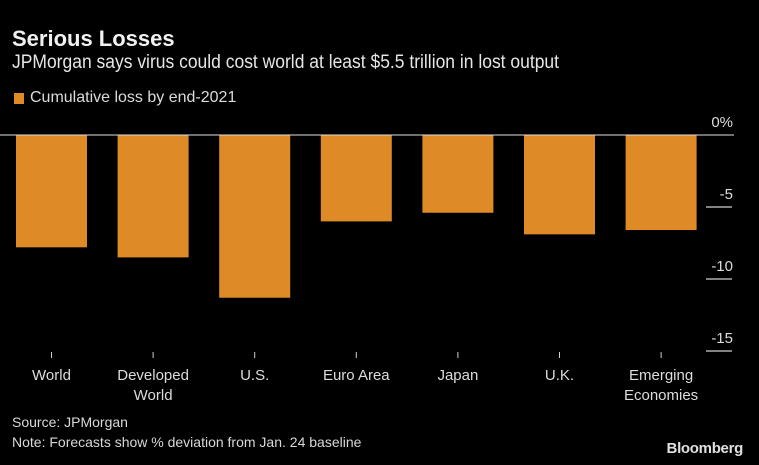 The width and height of the screenshot is (759, 465). I want to click on y-tick-label: -5, so click(726, 194).